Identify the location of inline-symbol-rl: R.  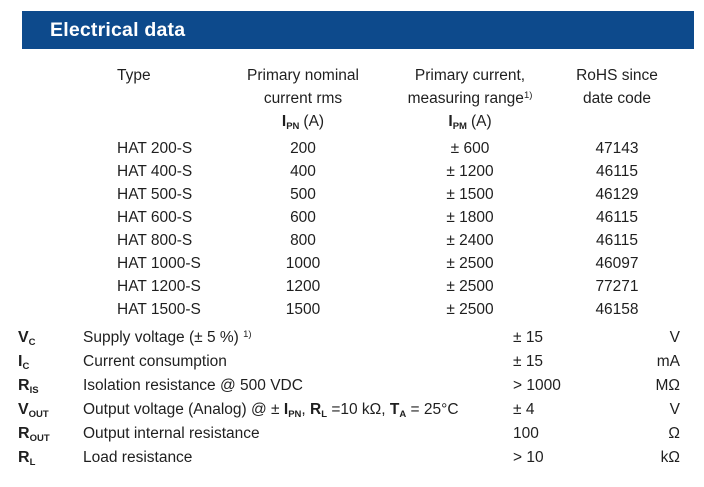
(316, 409).